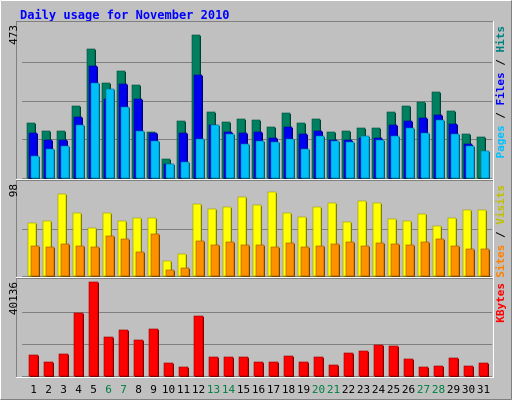  I want to click on x-tick-label-day-31: 31, so click(483, 389).